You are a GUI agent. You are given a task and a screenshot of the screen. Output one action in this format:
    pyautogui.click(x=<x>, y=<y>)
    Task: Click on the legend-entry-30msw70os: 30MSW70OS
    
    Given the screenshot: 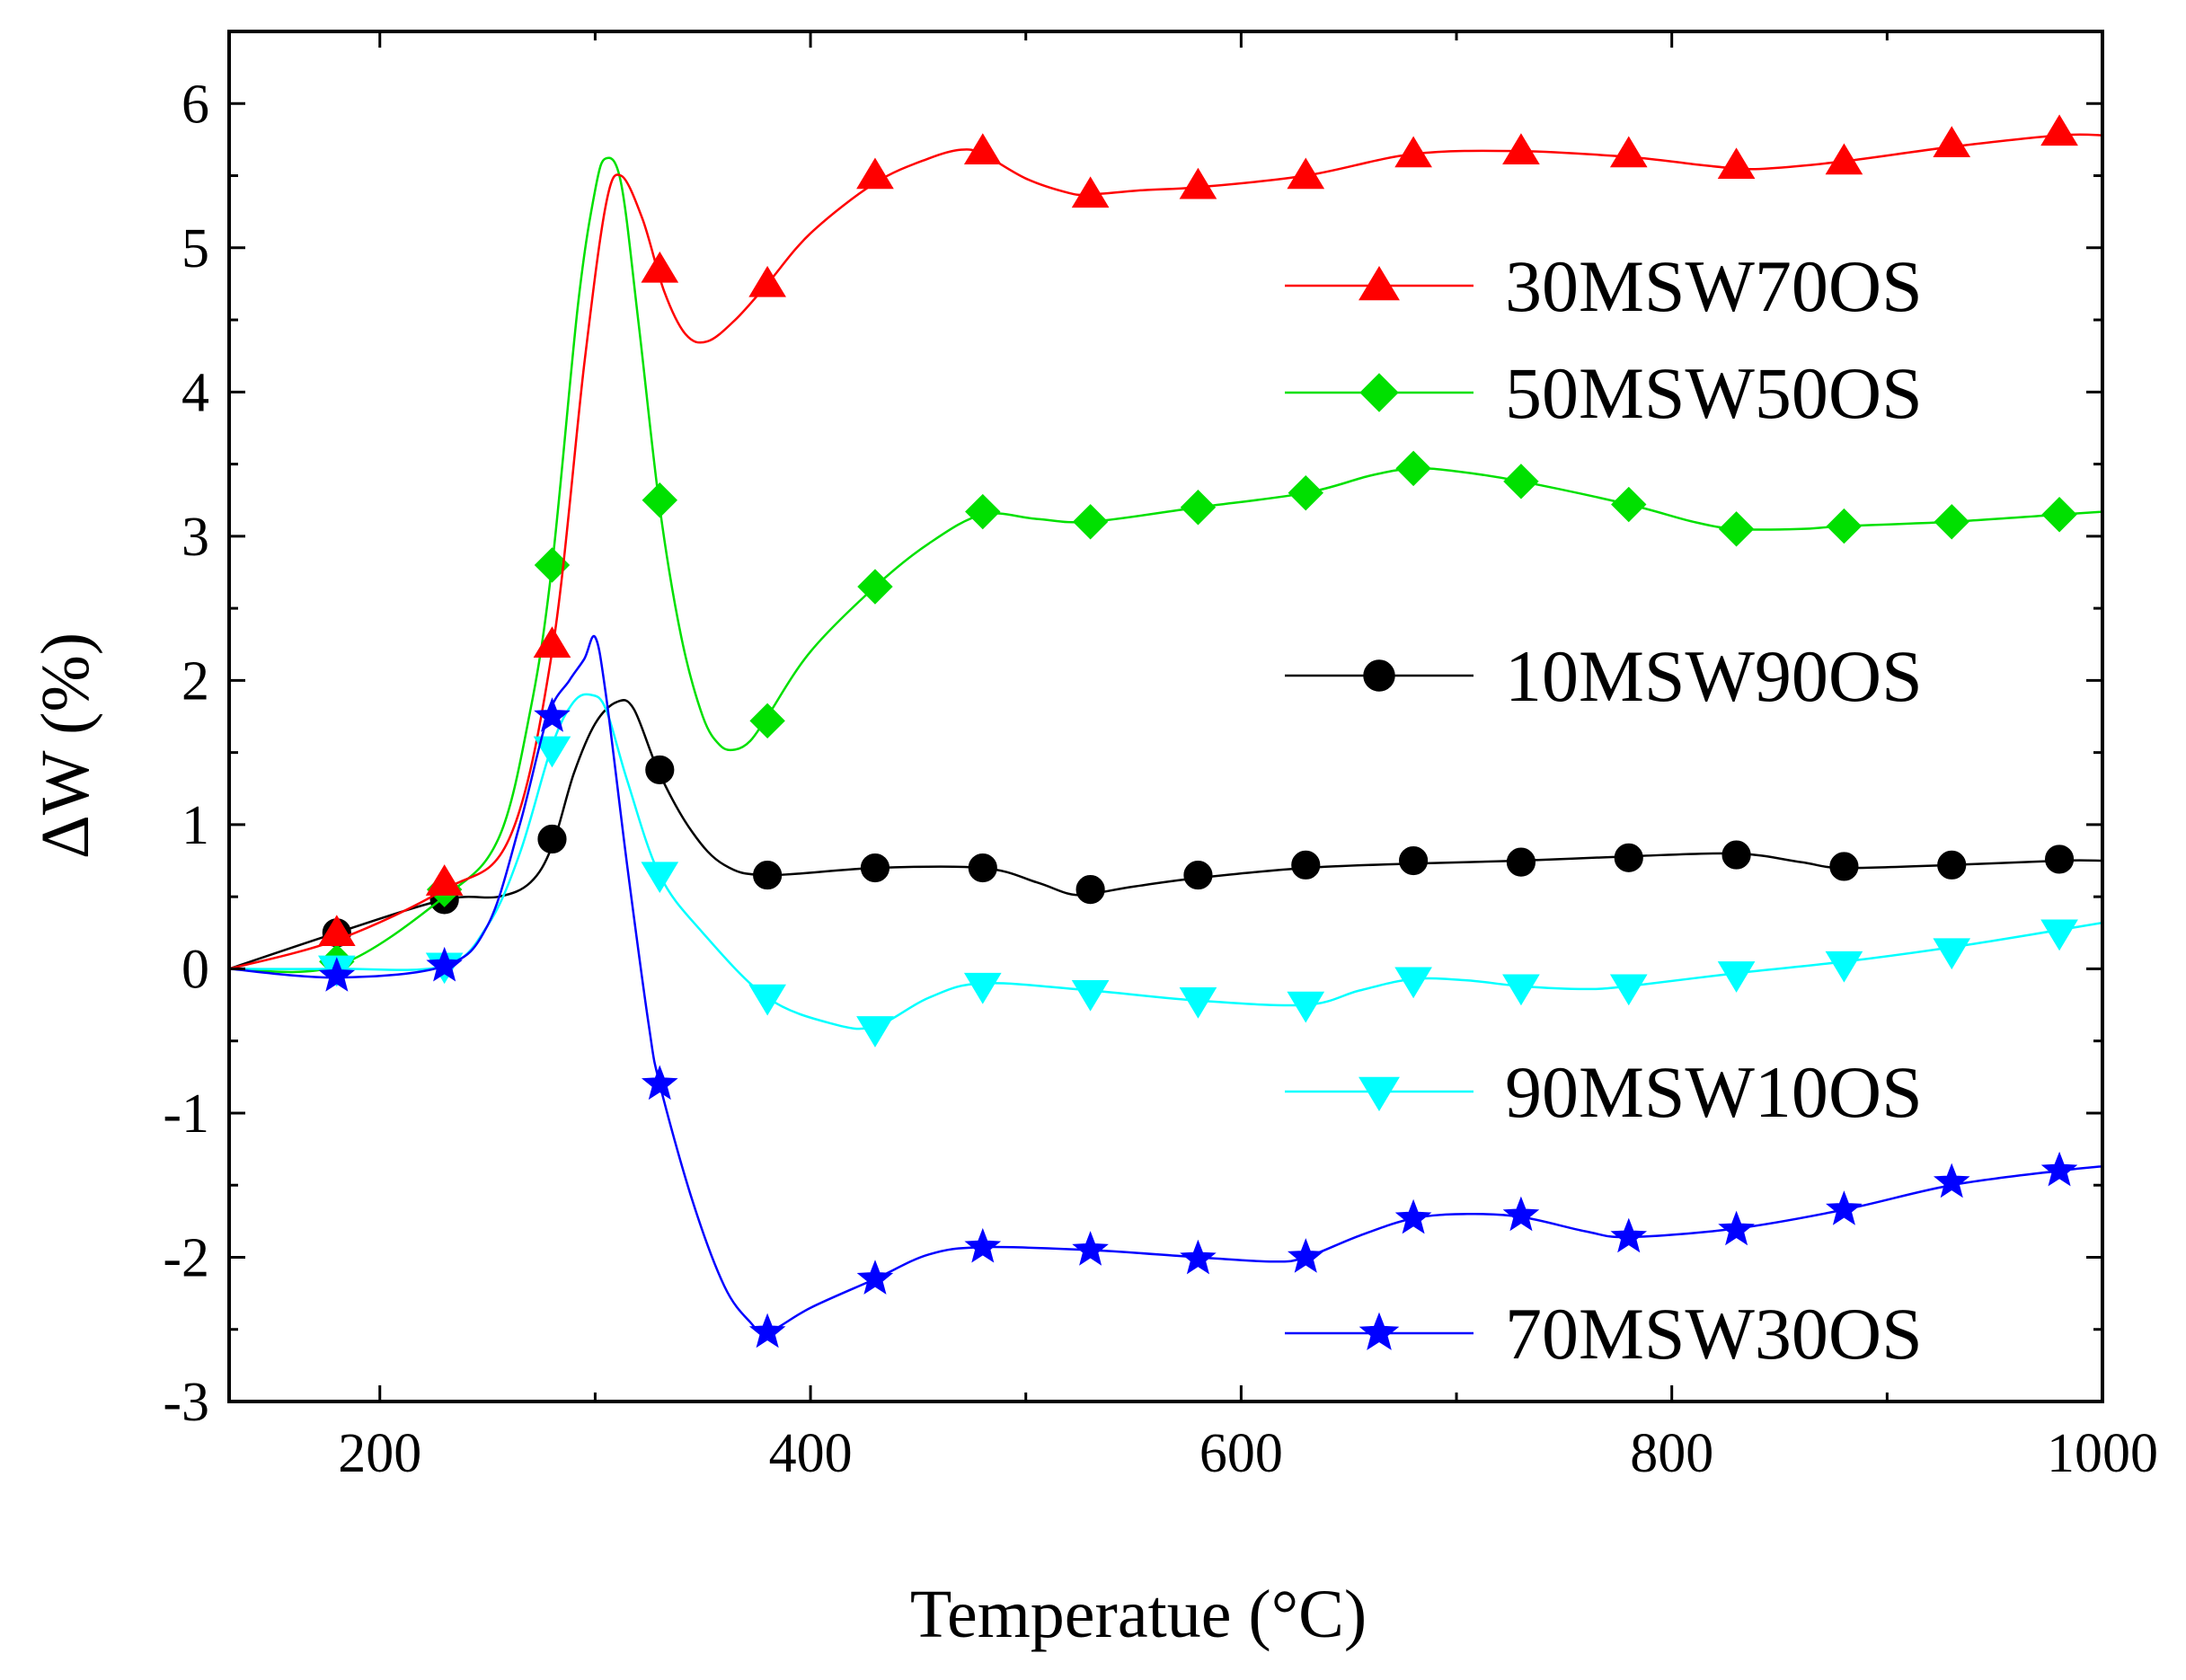 What is the action you would take?
    pyautogui.click(x=1604, y=286)
    